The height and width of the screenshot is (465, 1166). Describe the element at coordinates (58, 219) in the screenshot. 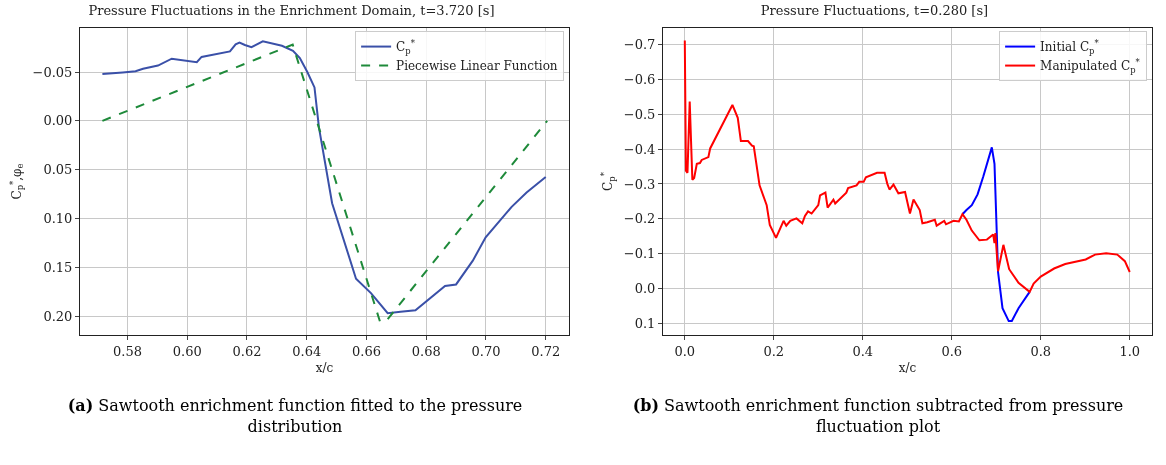

I see `y-tick-label: 0.10` at that location.